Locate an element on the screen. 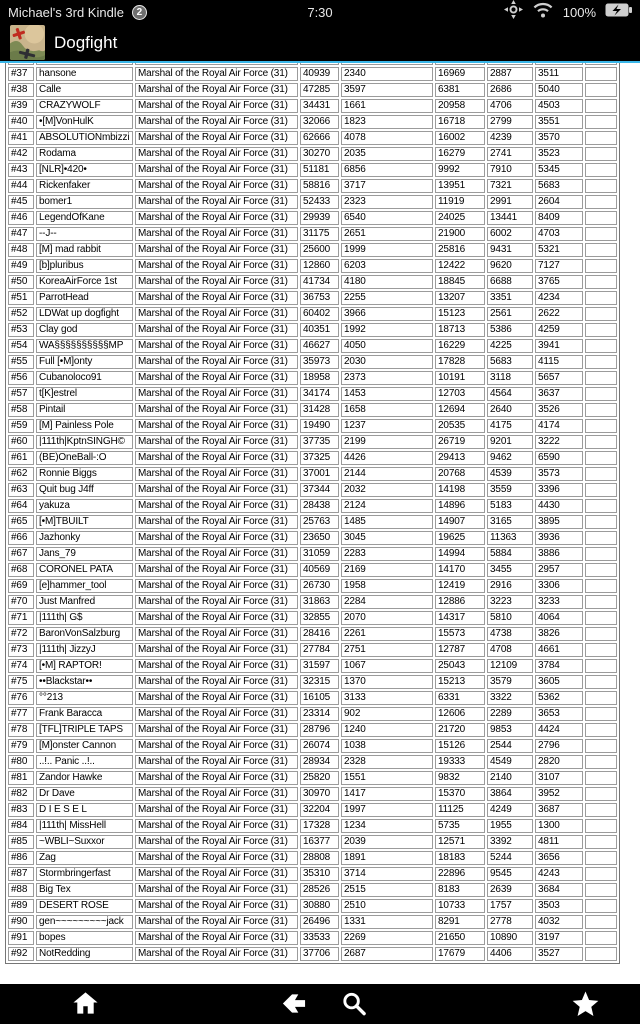  cell-stat-3: 12787 is located at coordinates (460, 649).